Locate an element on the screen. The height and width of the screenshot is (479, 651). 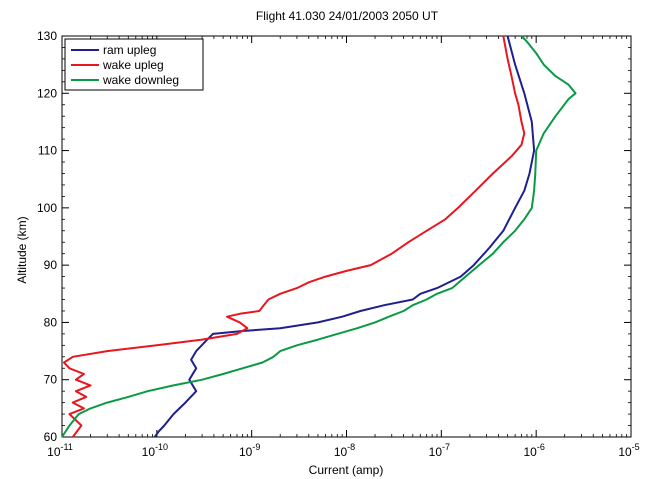
y-tick-label: 110 is located at coordinates (47, 151).